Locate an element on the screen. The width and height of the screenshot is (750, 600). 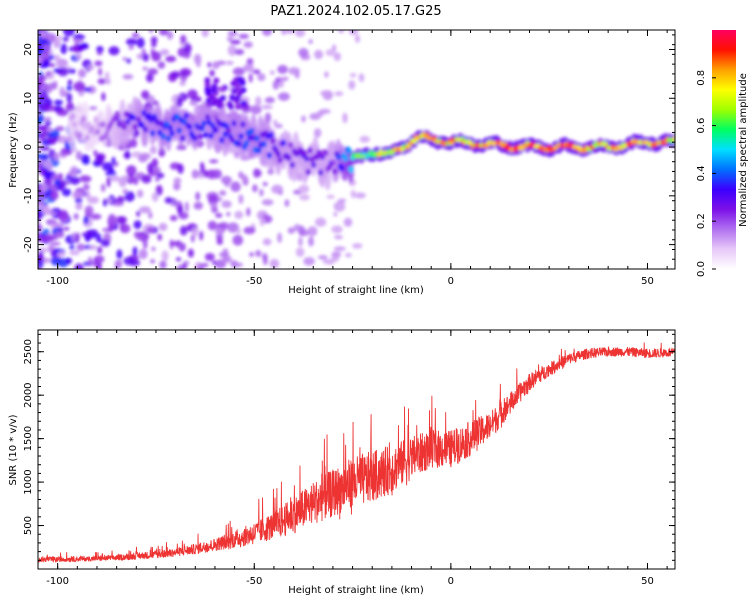
x-tick-label: -50 is located at coordinates (254, 281).